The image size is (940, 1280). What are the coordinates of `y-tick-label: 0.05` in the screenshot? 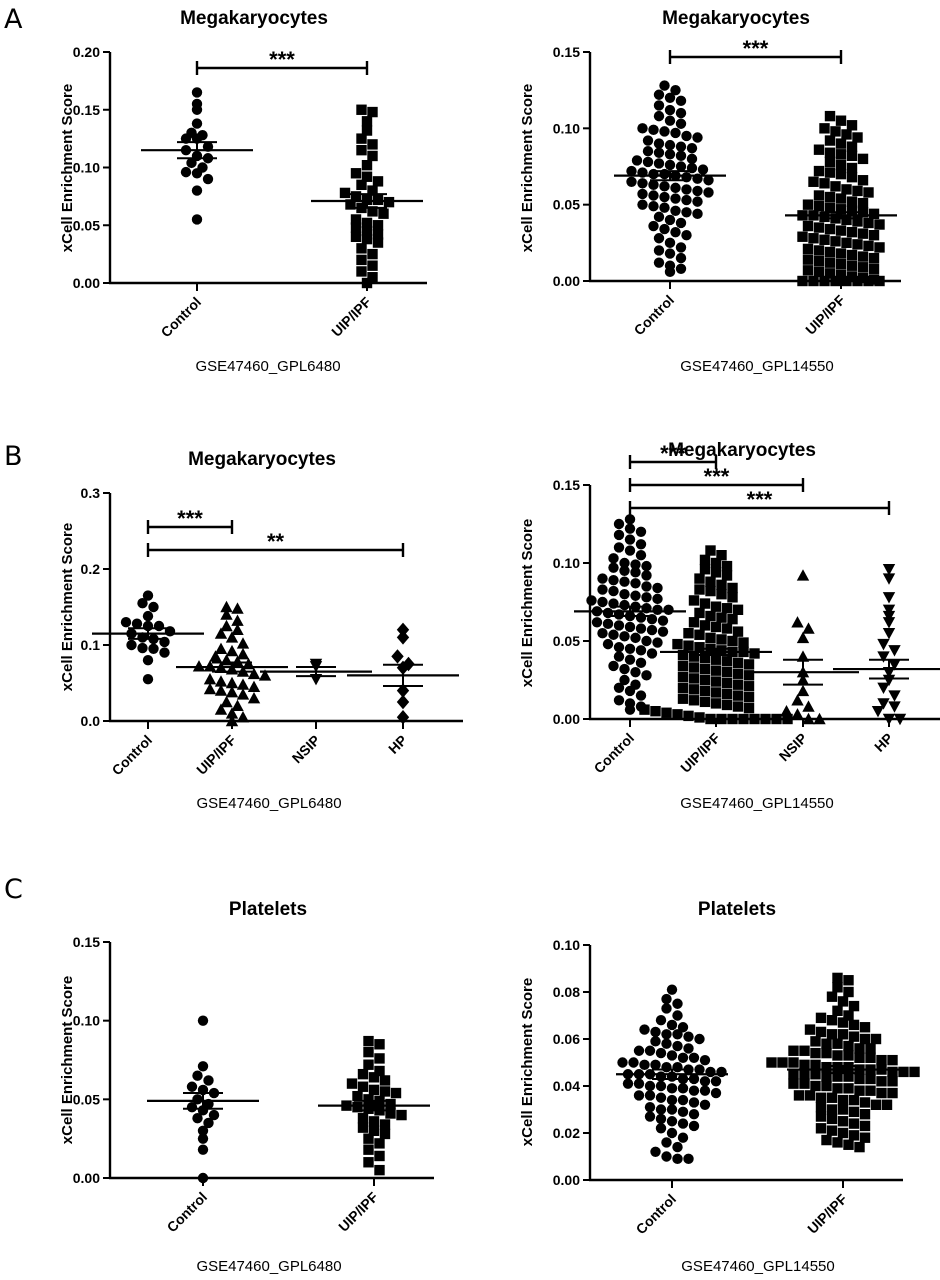 It's located at (566, 641).